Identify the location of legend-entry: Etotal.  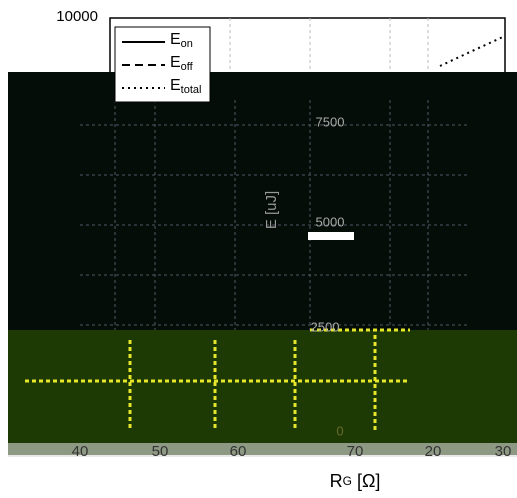
(185, 86).